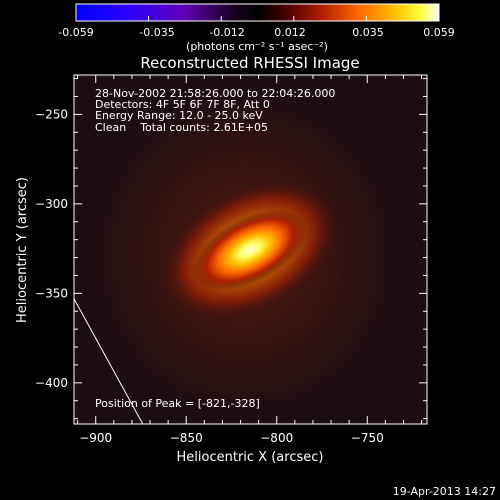 This screenshot has height=500, width=500. What do you see at coordinates (368, 32) in the screenshot?
I see `colorbar-tick-label: 0.035` at bounding box center [368, 32].